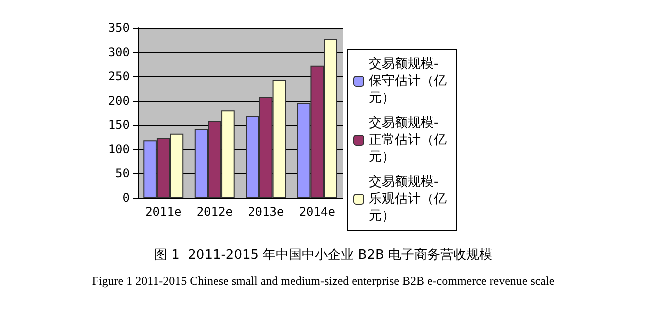 This screenshot has width=647, height=322. I want to click on y-tick-label: 0, so click(126, 198).